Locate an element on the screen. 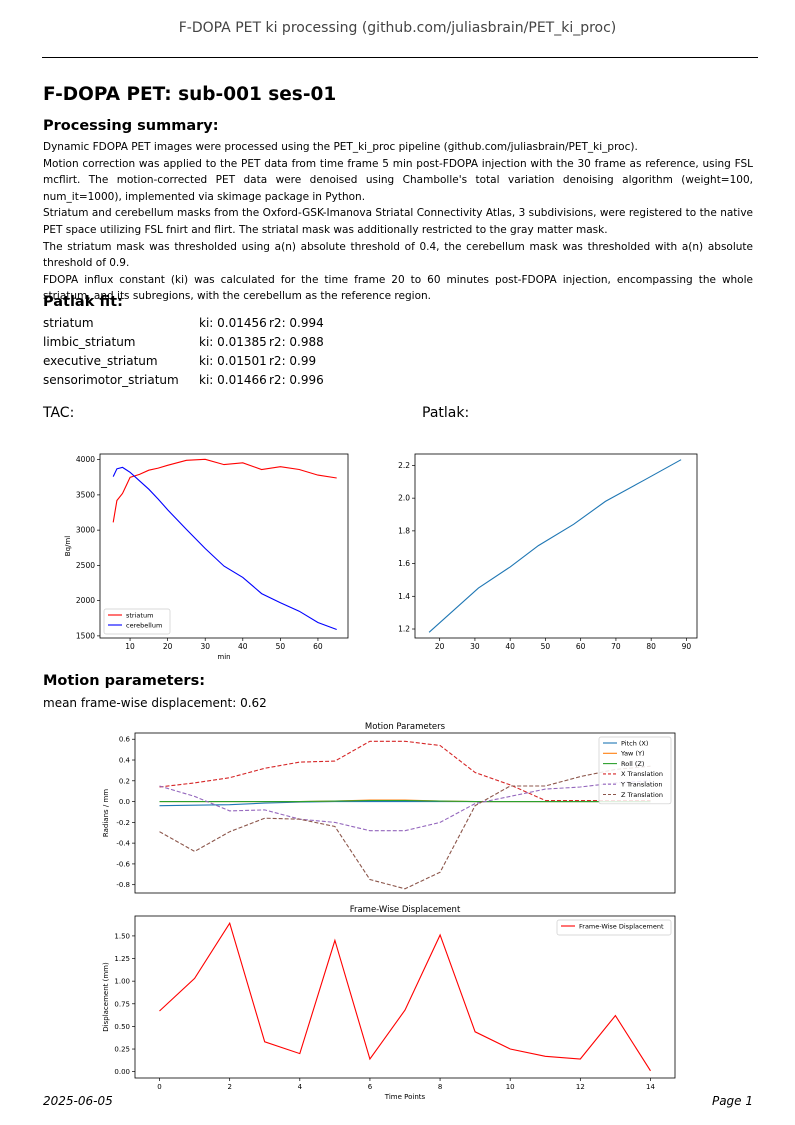 The width and height of the screenshot is (795, 1125). y-tick-label: 2.2 is located at coordinates (404, 465).